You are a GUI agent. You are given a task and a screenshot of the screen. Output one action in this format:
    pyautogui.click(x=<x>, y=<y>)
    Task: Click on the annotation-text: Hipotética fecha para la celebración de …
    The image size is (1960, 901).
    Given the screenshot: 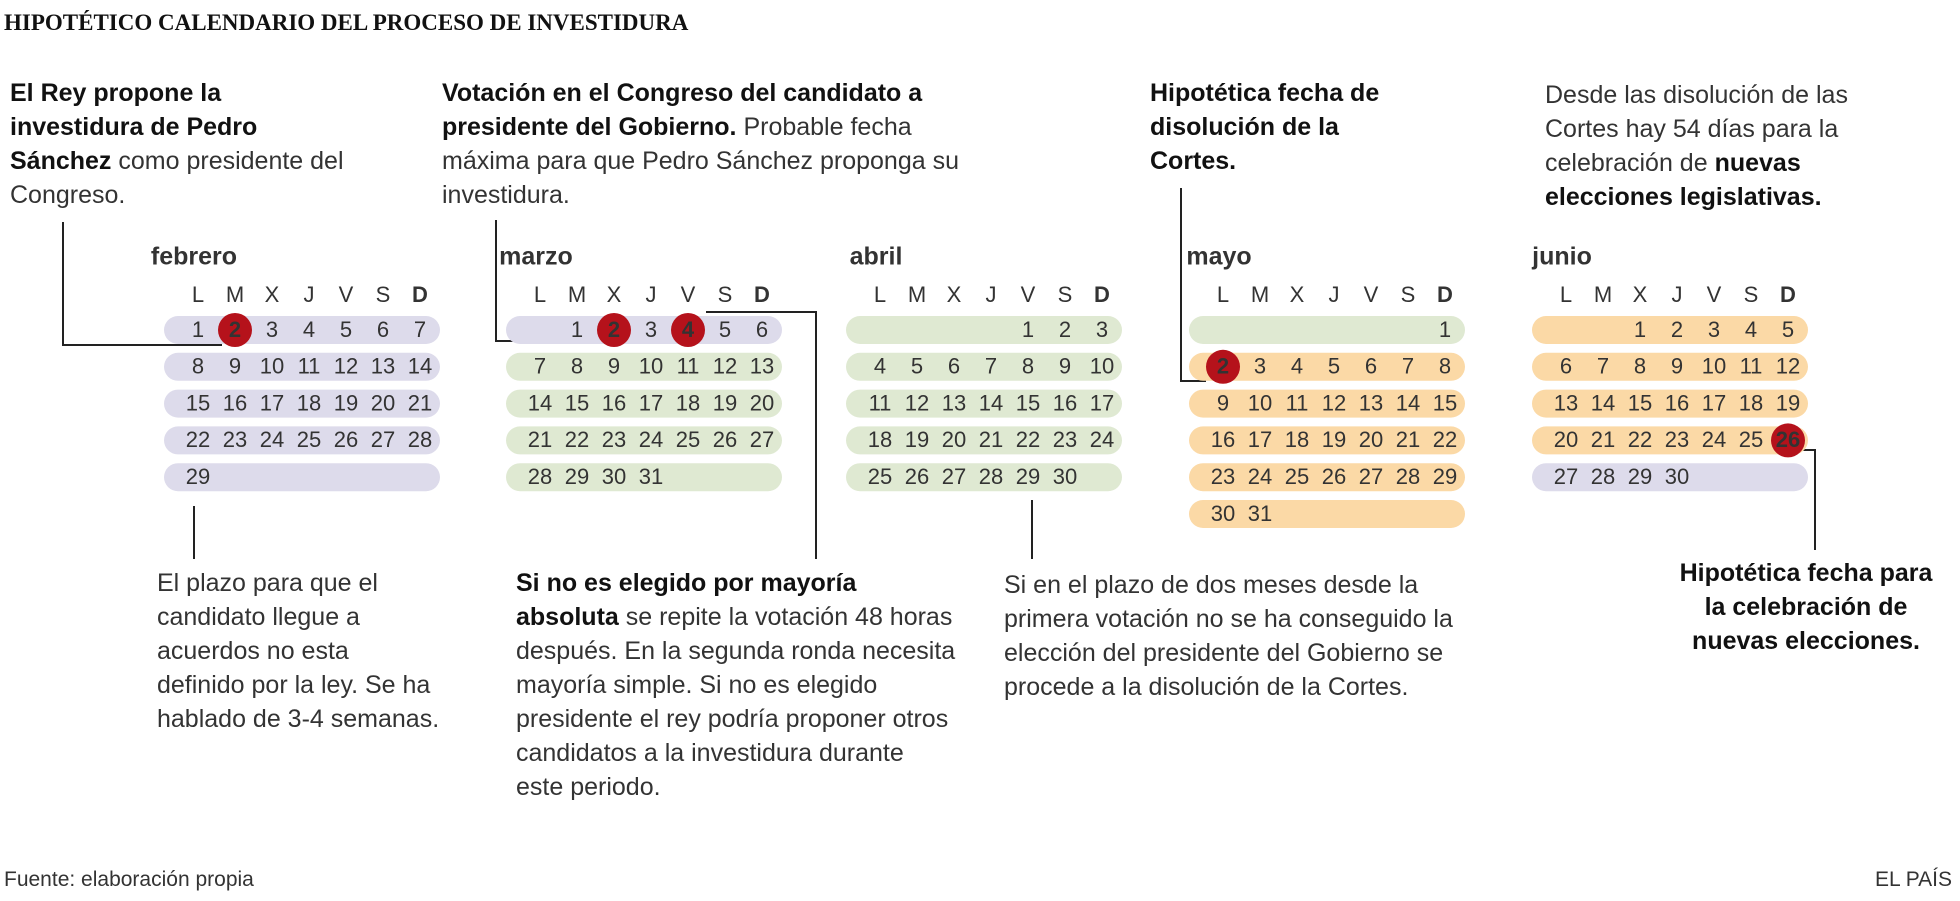 What is the action you would take?
    pyautogui.click(x=1806, y=607)
    